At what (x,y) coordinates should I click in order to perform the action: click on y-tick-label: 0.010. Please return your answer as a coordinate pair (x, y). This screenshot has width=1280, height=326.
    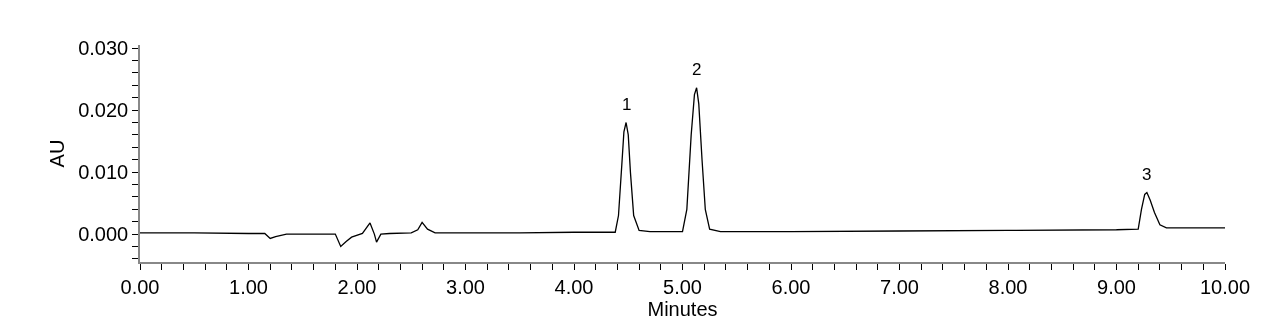
    Looking at the image, I should click on (103, 172).